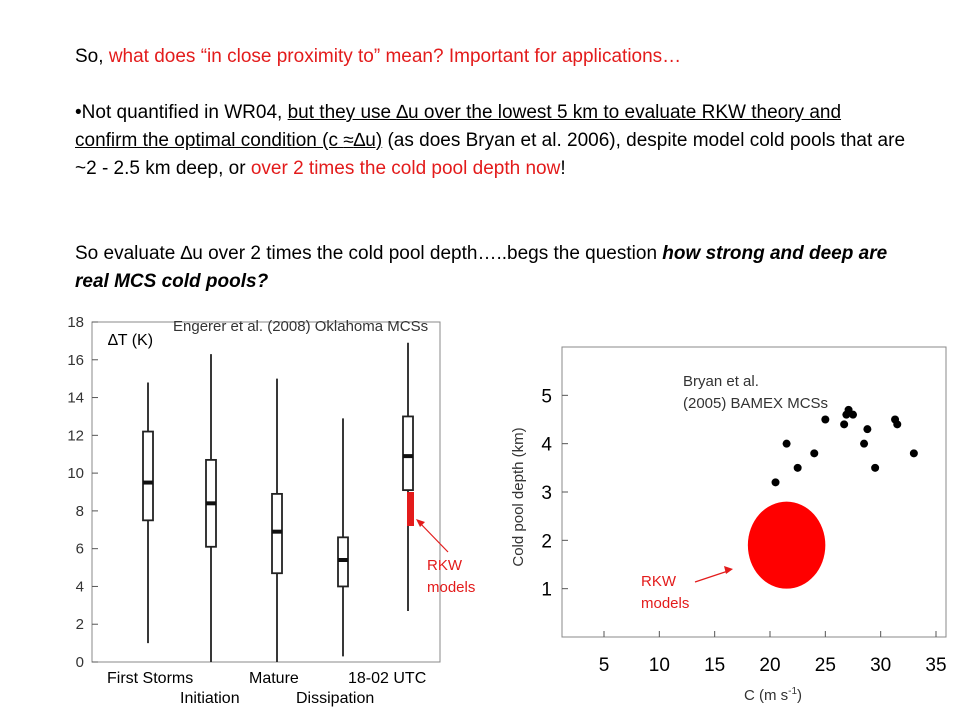 This screenshot has width=960, height=720. I want to click on scatter-x-ticks: 5 10 15 20 25 30 35, so click(773, 653).